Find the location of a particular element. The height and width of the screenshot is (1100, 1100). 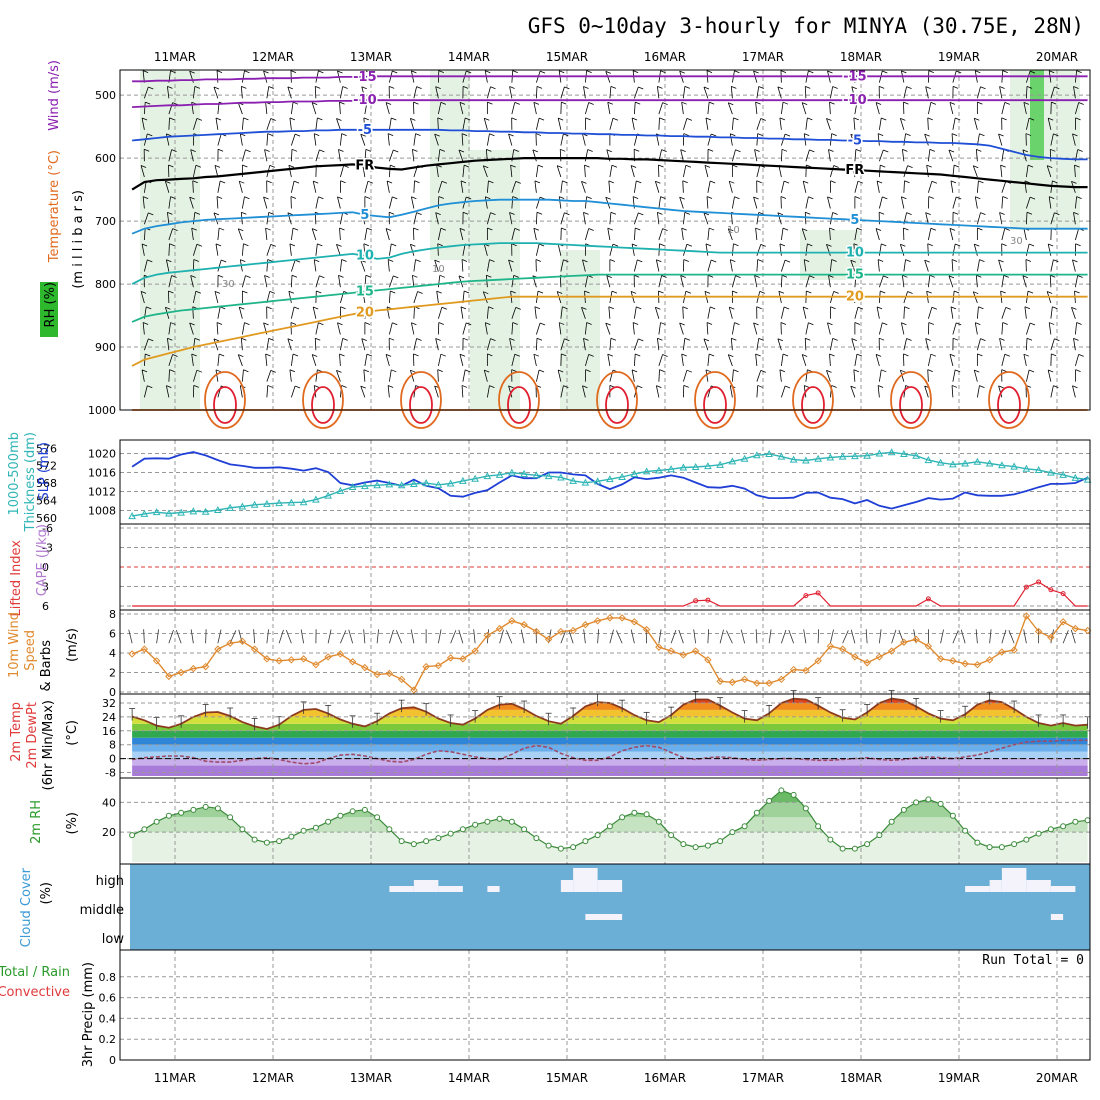

warm-cell-inner is located at coordinates (421, 405).